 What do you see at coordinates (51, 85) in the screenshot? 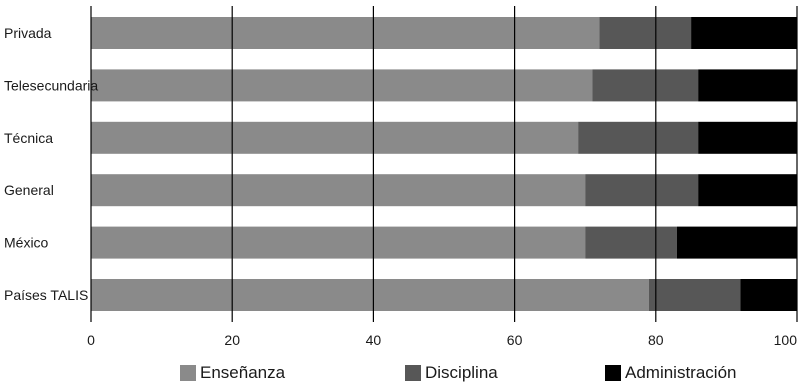
I see `category-label: Telesecundaria` at bounding box center [51, 85].